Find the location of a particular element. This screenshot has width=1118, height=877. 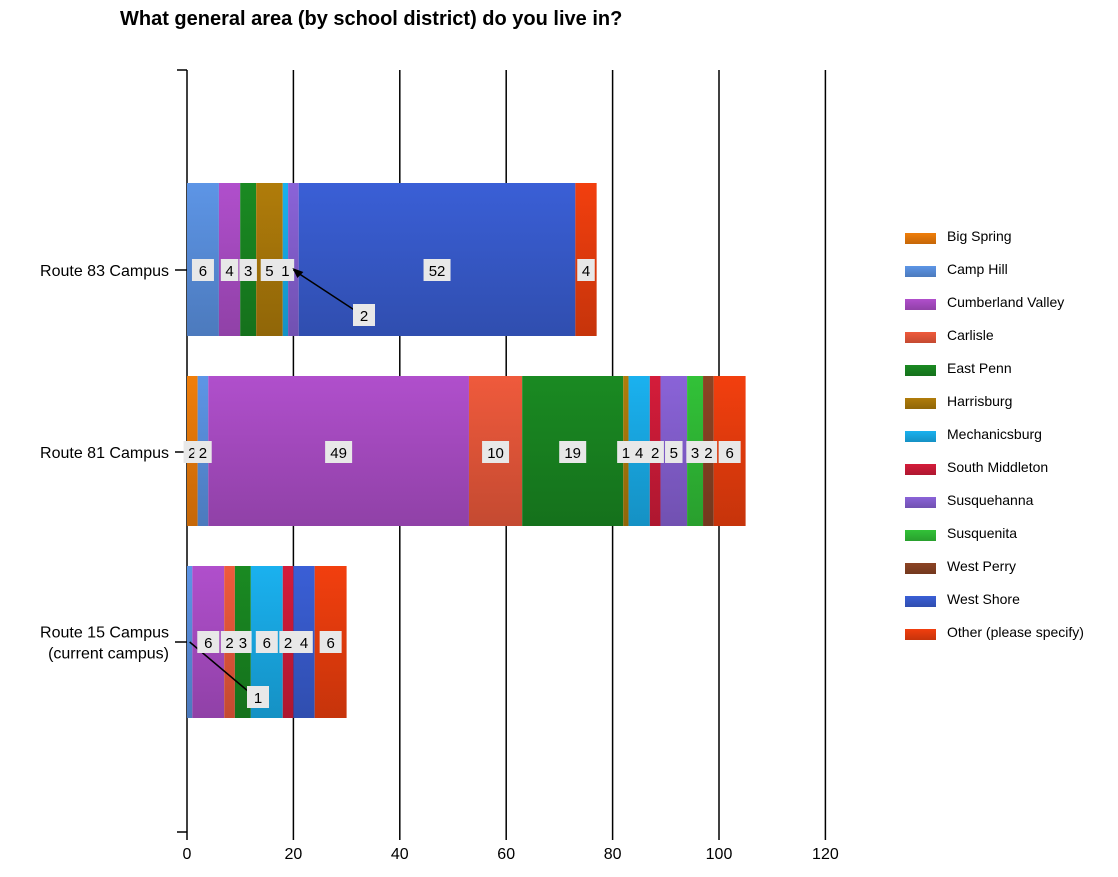

x-tick-label: 0 is located at coordinates (187, 854).